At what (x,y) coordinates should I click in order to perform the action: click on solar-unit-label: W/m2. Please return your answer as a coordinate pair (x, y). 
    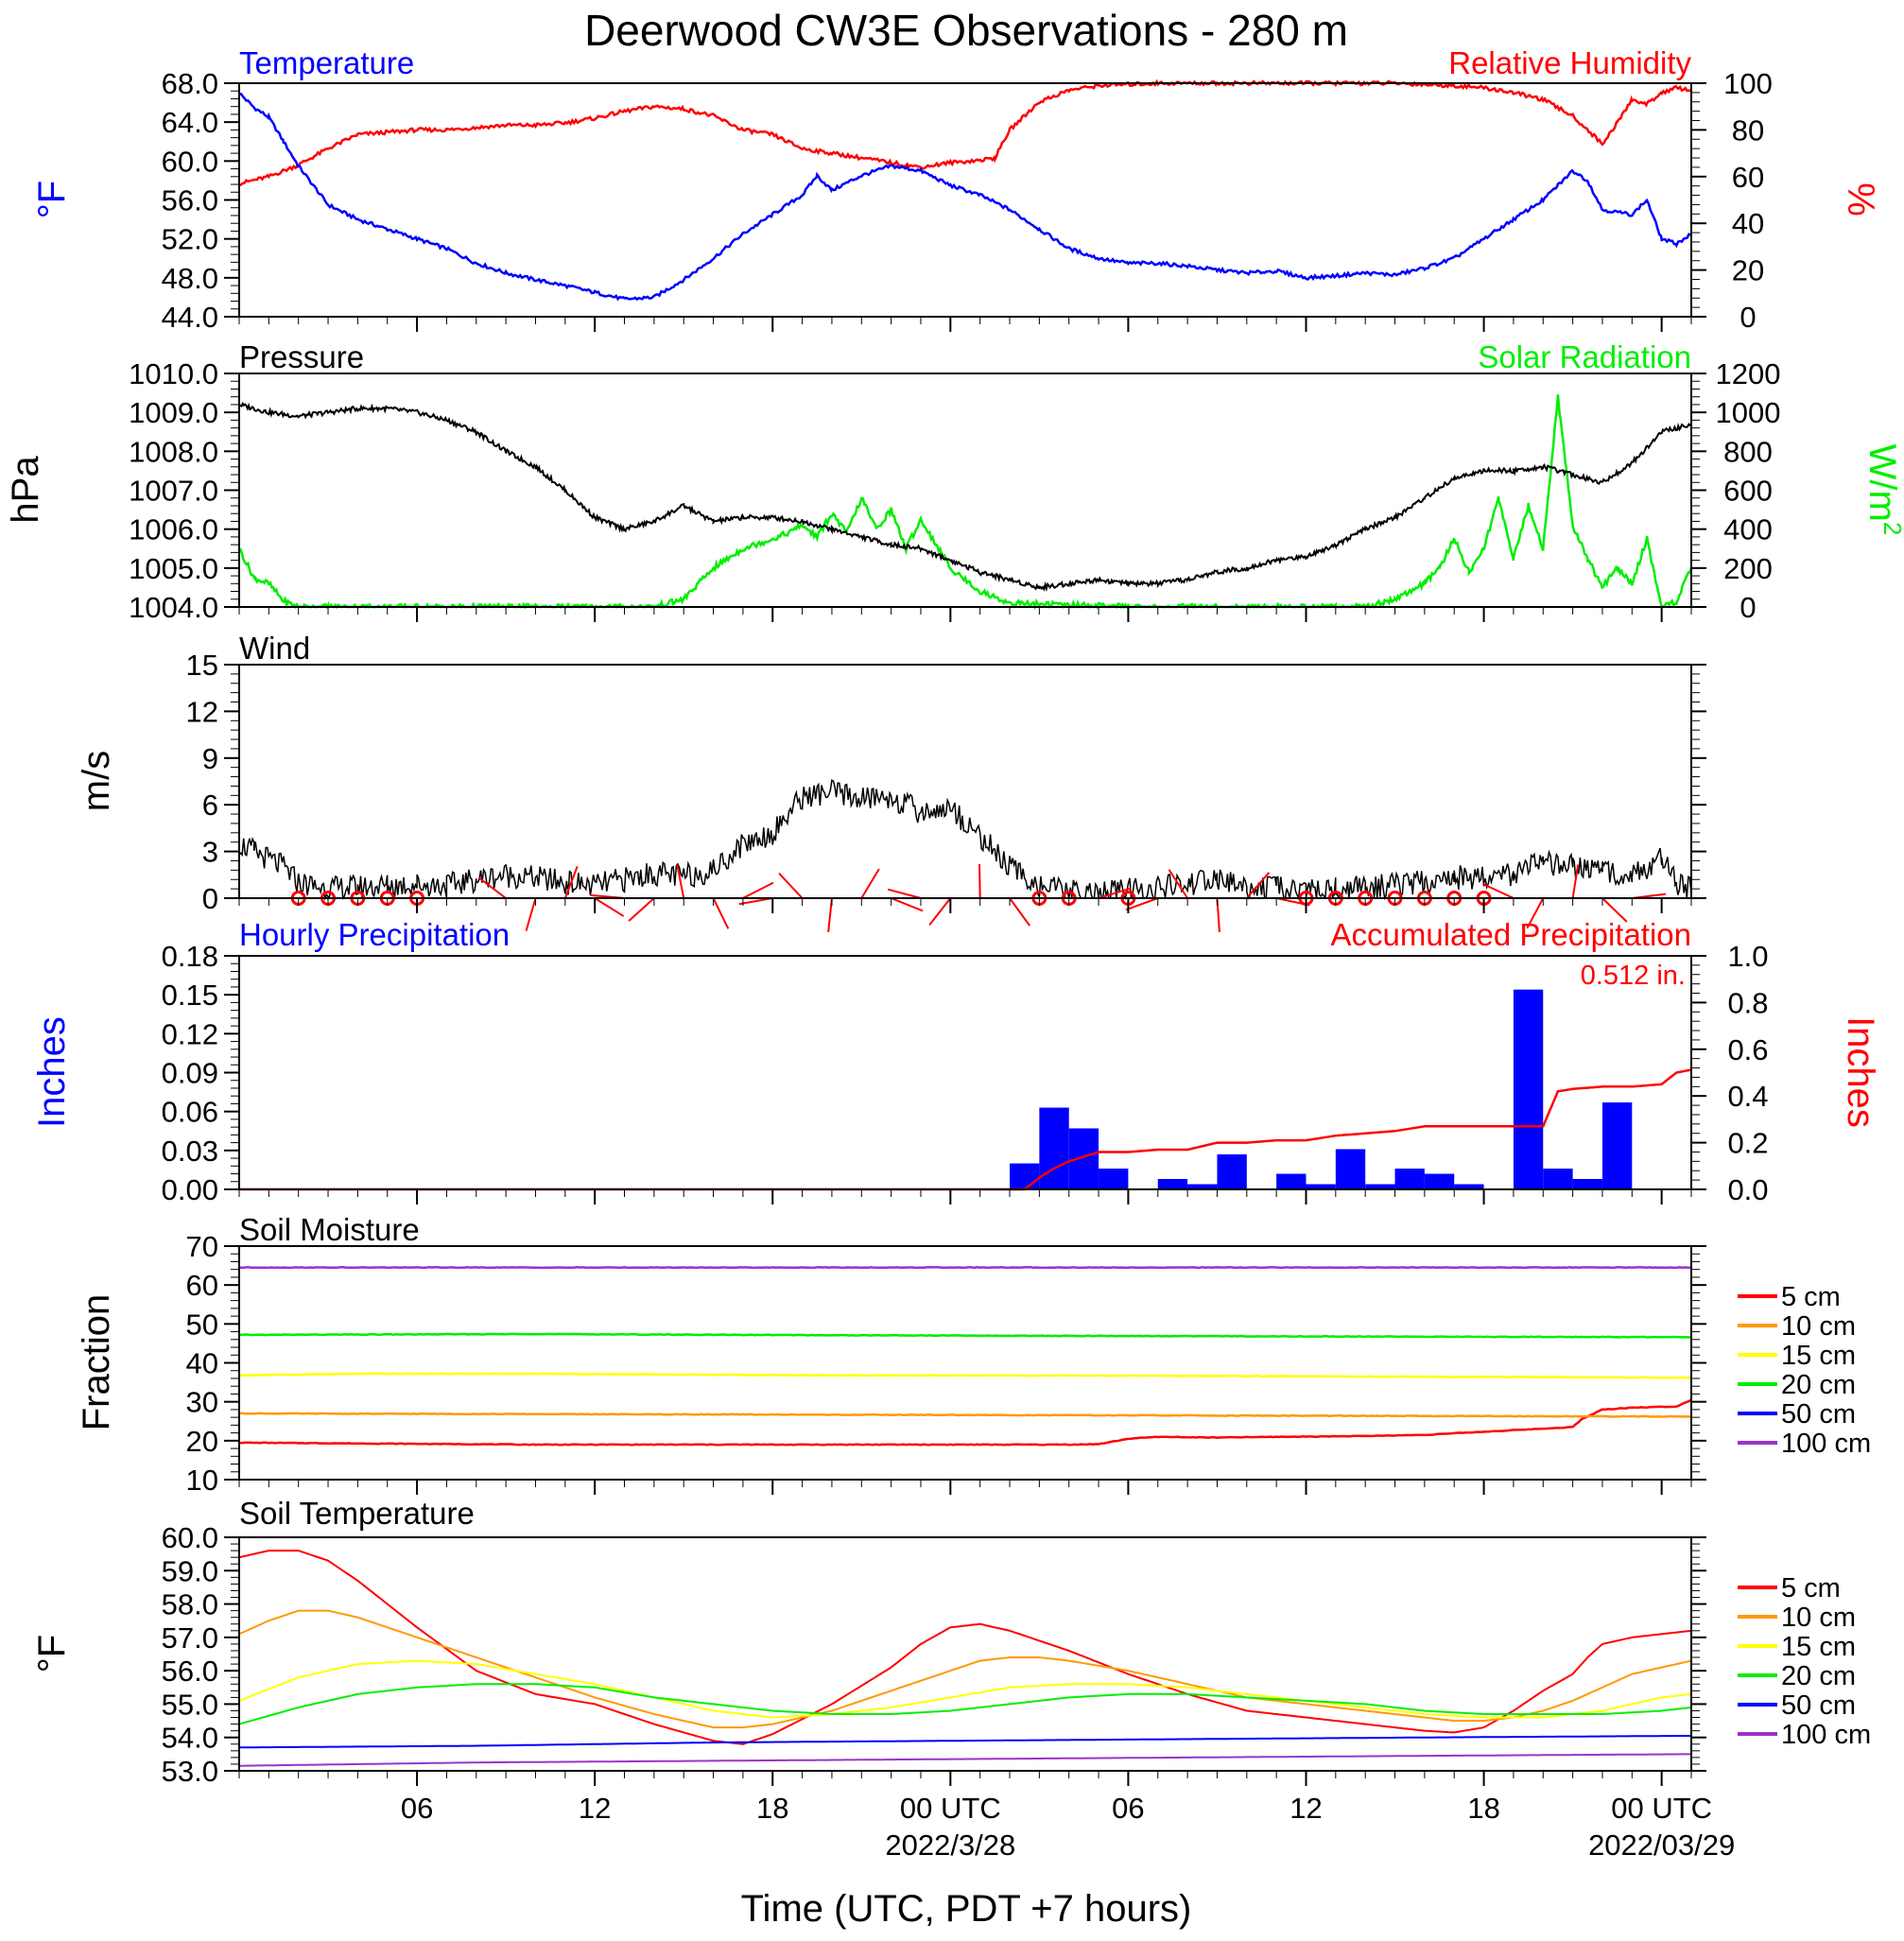
    Looking at the image, I should click on (1882, 490).